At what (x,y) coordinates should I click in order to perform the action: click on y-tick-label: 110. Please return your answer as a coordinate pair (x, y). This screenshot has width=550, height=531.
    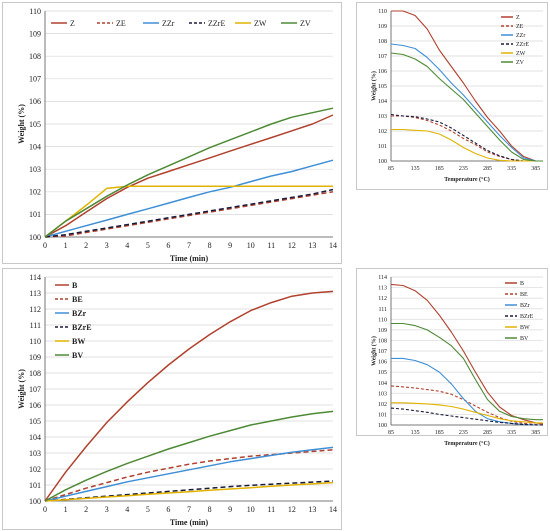
    Looking at the image, I should click on (382, 320).